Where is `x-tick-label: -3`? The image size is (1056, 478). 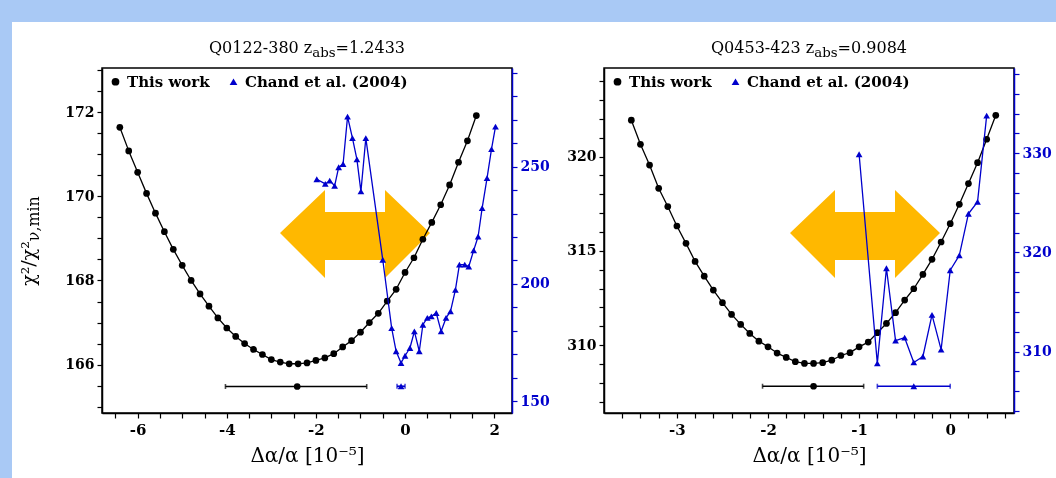
x-tick-label: -3 is located at coordinates (677, 429).